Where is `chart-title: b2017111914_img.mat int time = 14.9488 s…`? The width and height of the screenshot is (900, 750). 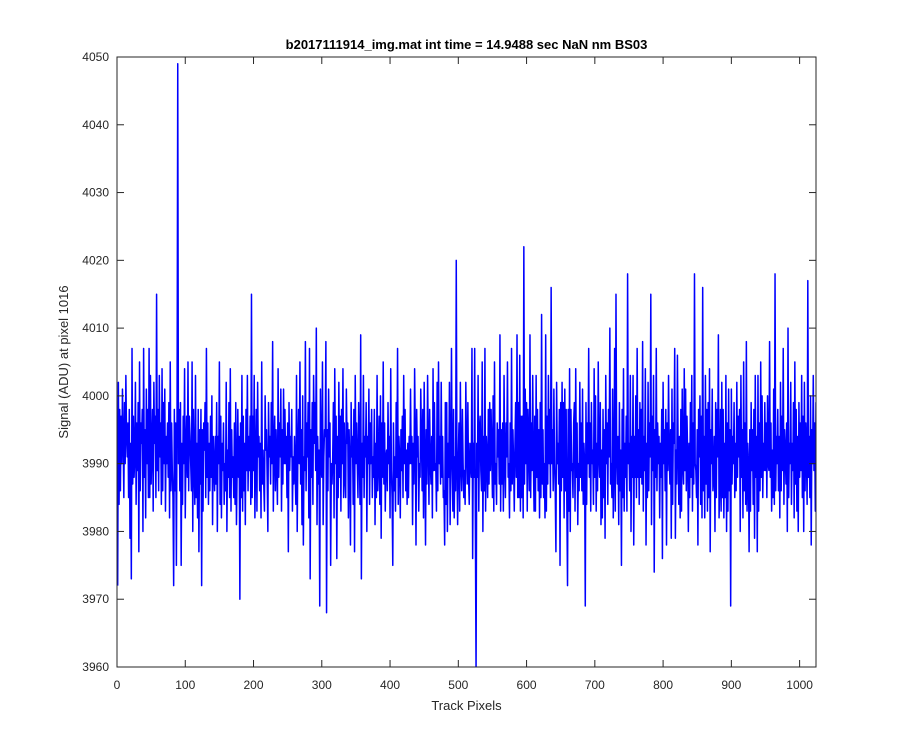
chart-title: b2017111914_img.mat int time = 14.9488 s… is located at coordinates (467, 44).